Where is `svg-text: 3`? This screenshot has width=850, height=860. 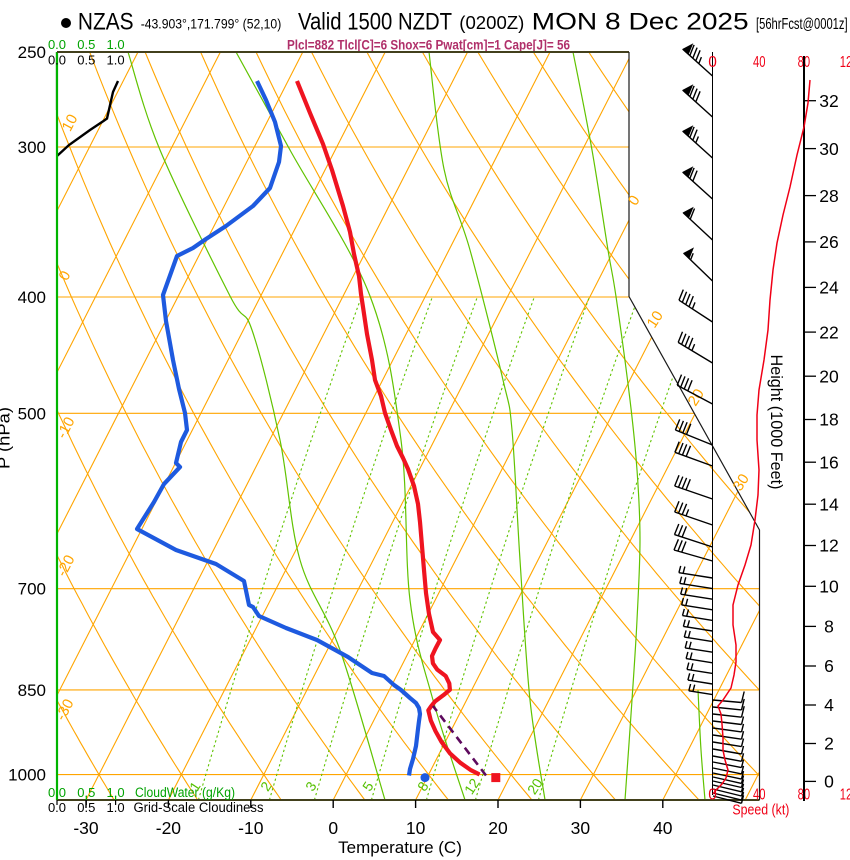 svg-text: 3 is located at coordinates (311, 785).